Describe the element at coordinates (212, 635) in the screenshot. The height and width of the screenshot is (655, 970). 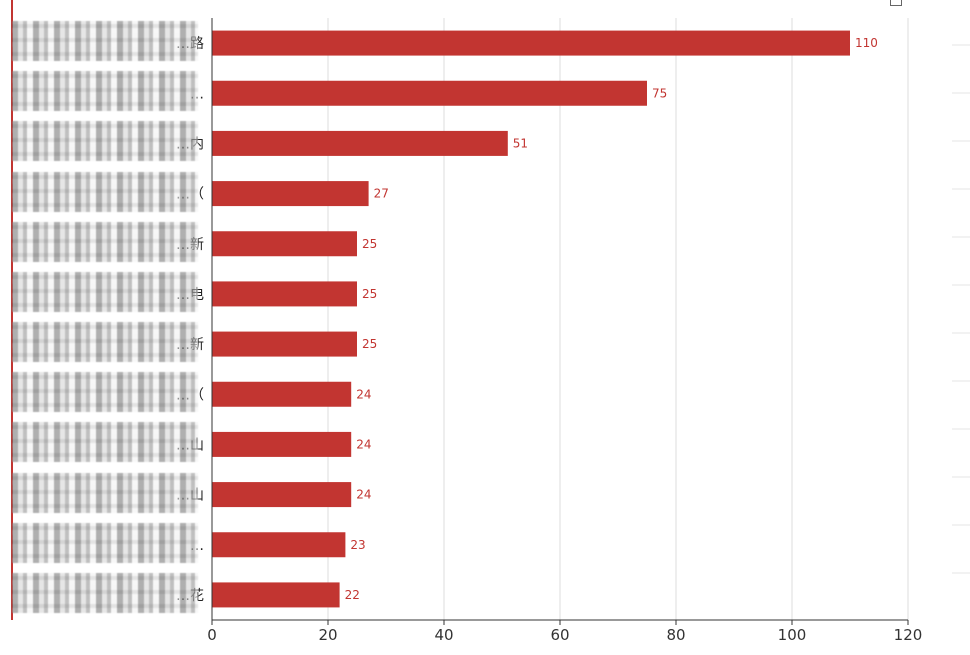
I see `x-tick-label: 0` at that location.